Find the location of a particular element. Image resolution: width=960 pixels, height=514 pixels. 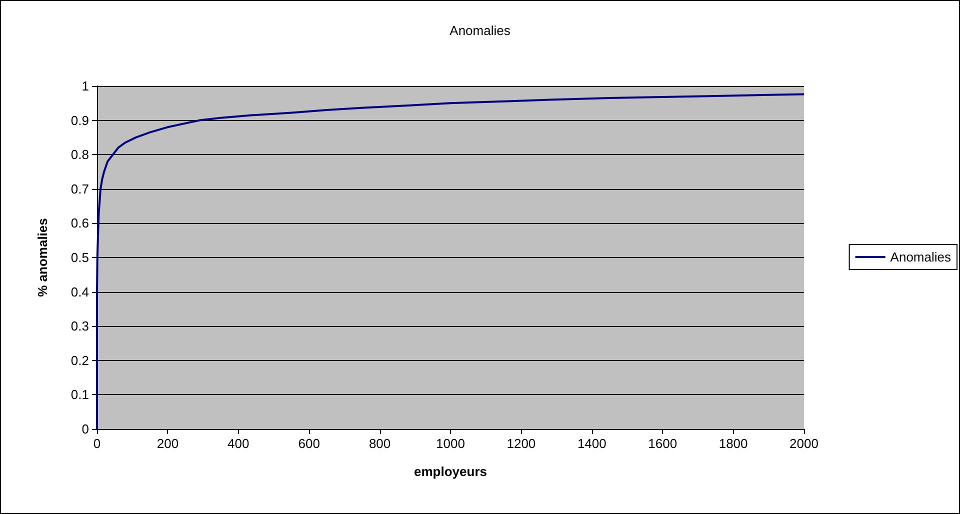

y-tick-label: 0.2 is located at coordinates (79, 360).